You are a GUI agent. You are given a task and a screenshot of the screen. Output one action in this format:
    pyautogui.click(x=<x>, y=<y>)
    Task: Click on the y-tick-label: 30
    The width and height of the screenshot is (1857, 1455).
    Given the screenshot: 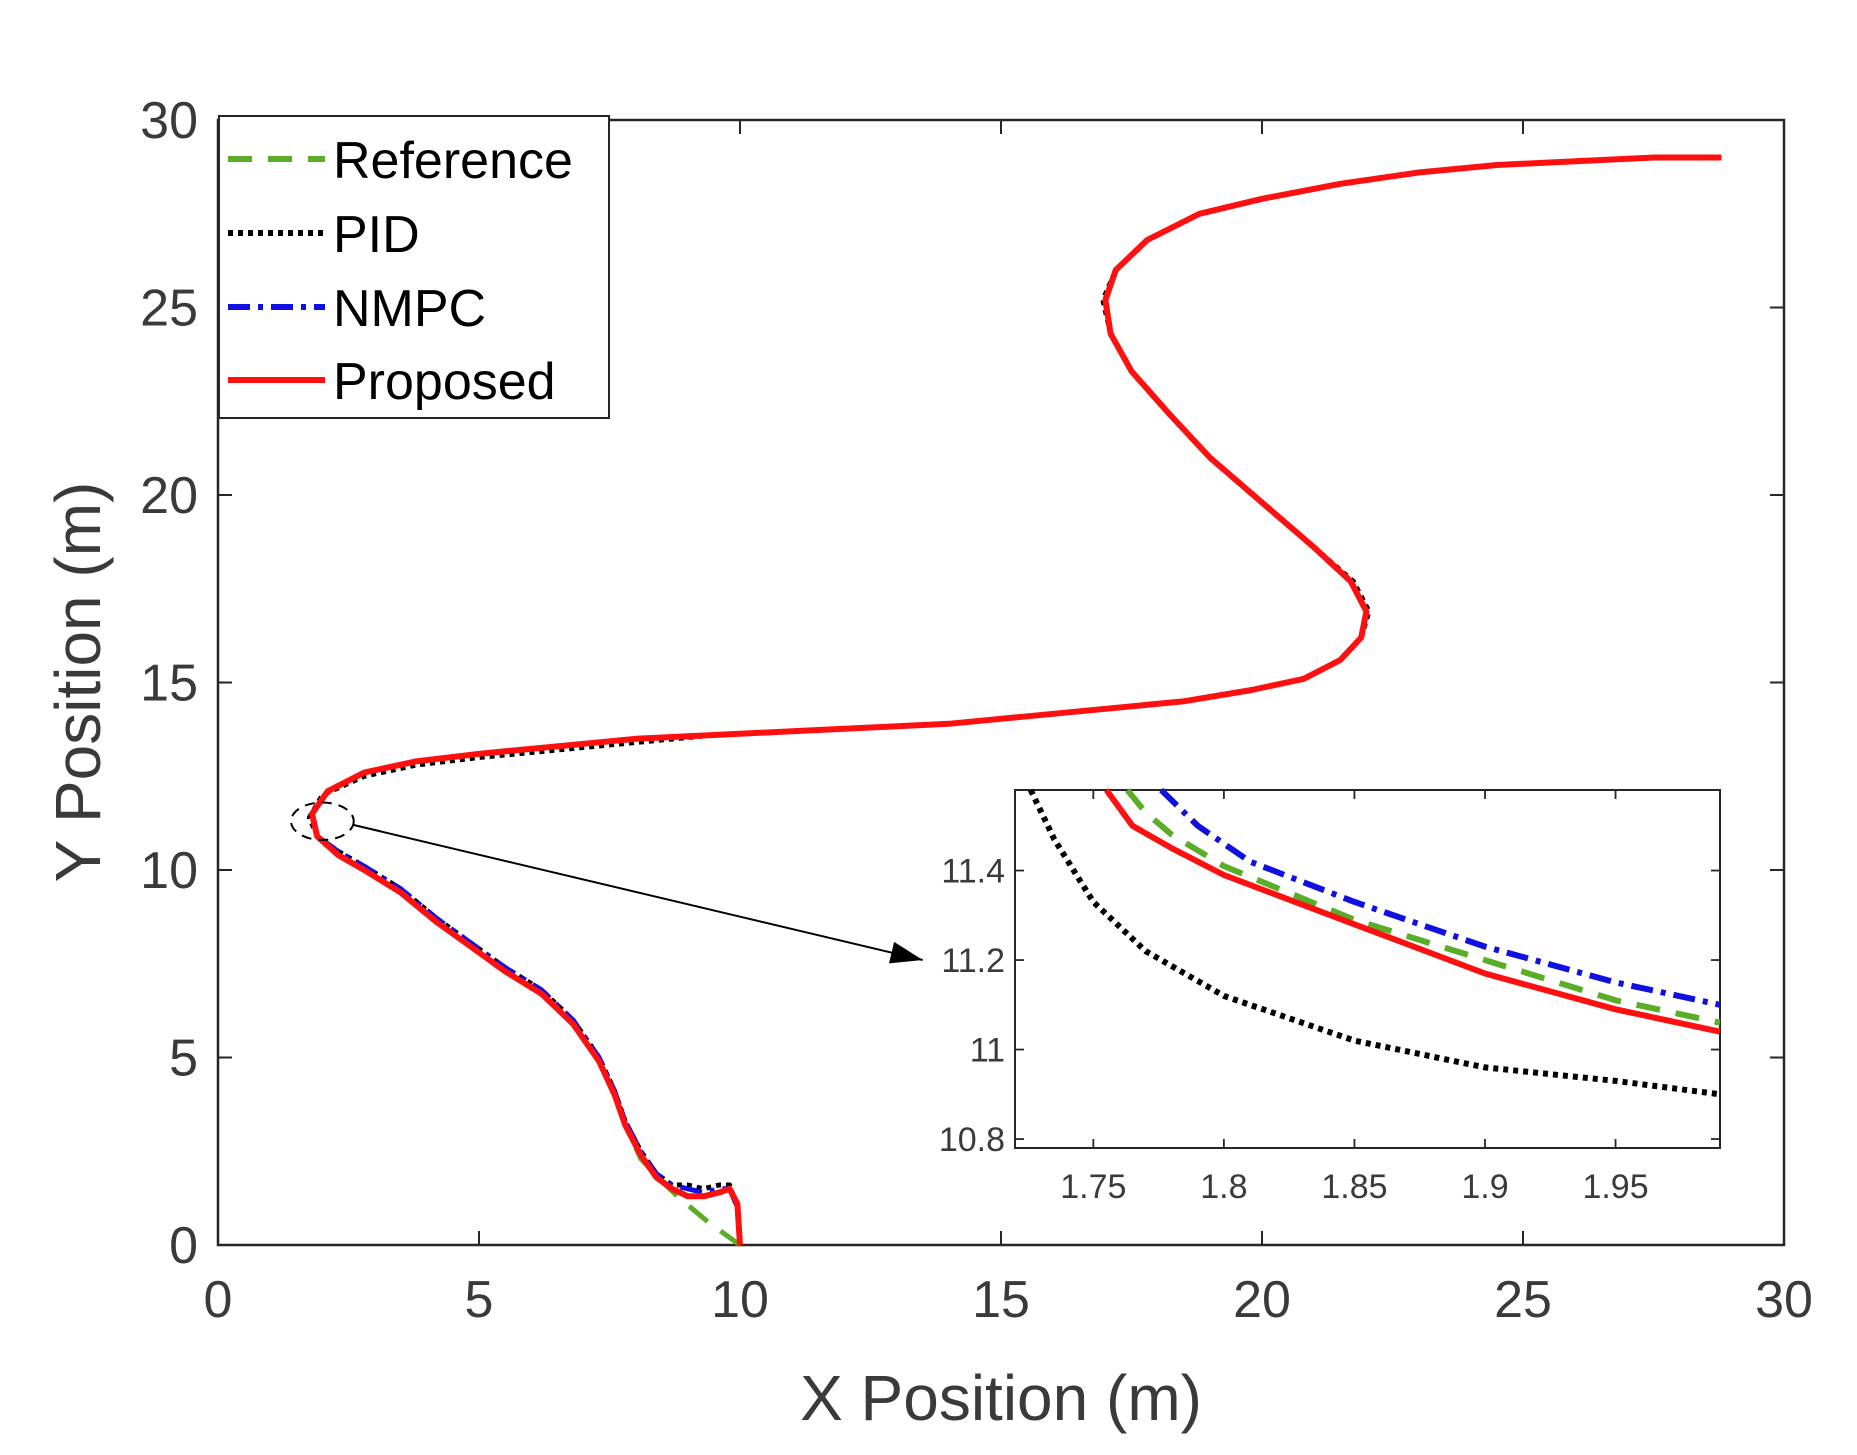 What is the action you would take?
    pyautogui.click(x=169, y=121)
    